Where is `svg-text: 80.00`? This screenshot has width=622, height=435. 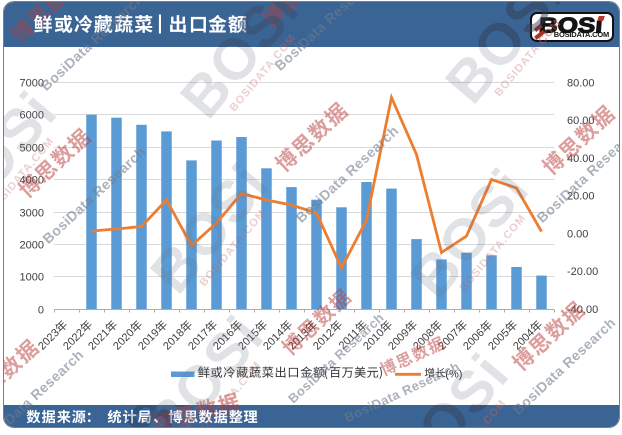
svg-text: 80.00 is located at coordinates (581, 84).